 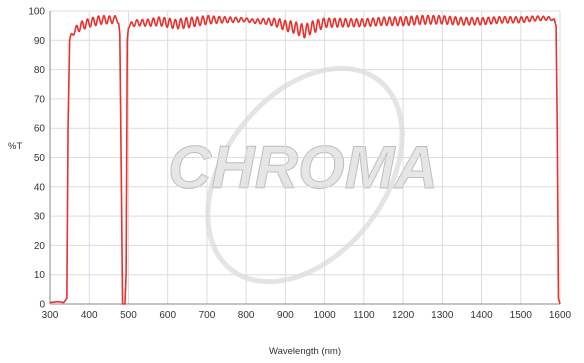 What do you see at coordinates (40, 99) in the screenshot?
I see `y-tick-label: 70` at bounding box center [40, 99].